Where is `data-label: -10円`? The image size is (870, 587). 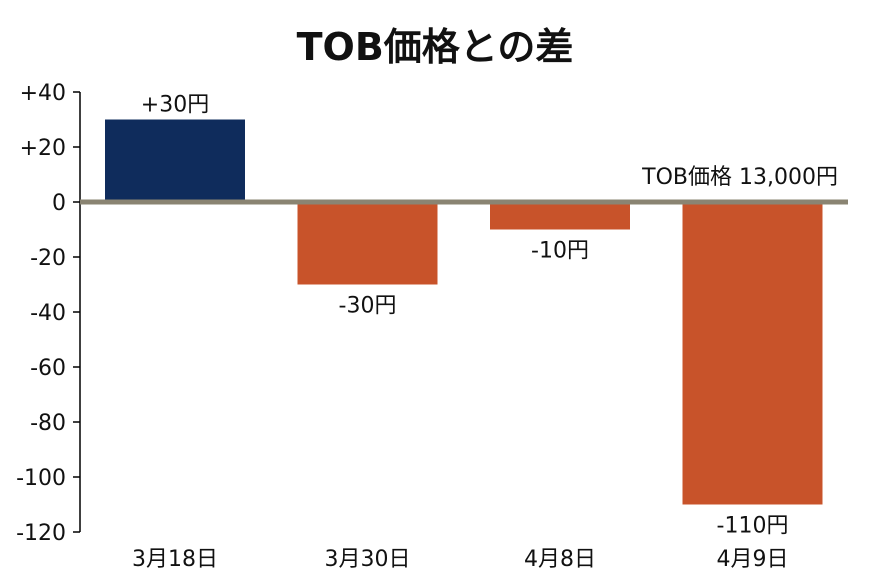 data-label: -10円 is located at coordinates (560, 251).